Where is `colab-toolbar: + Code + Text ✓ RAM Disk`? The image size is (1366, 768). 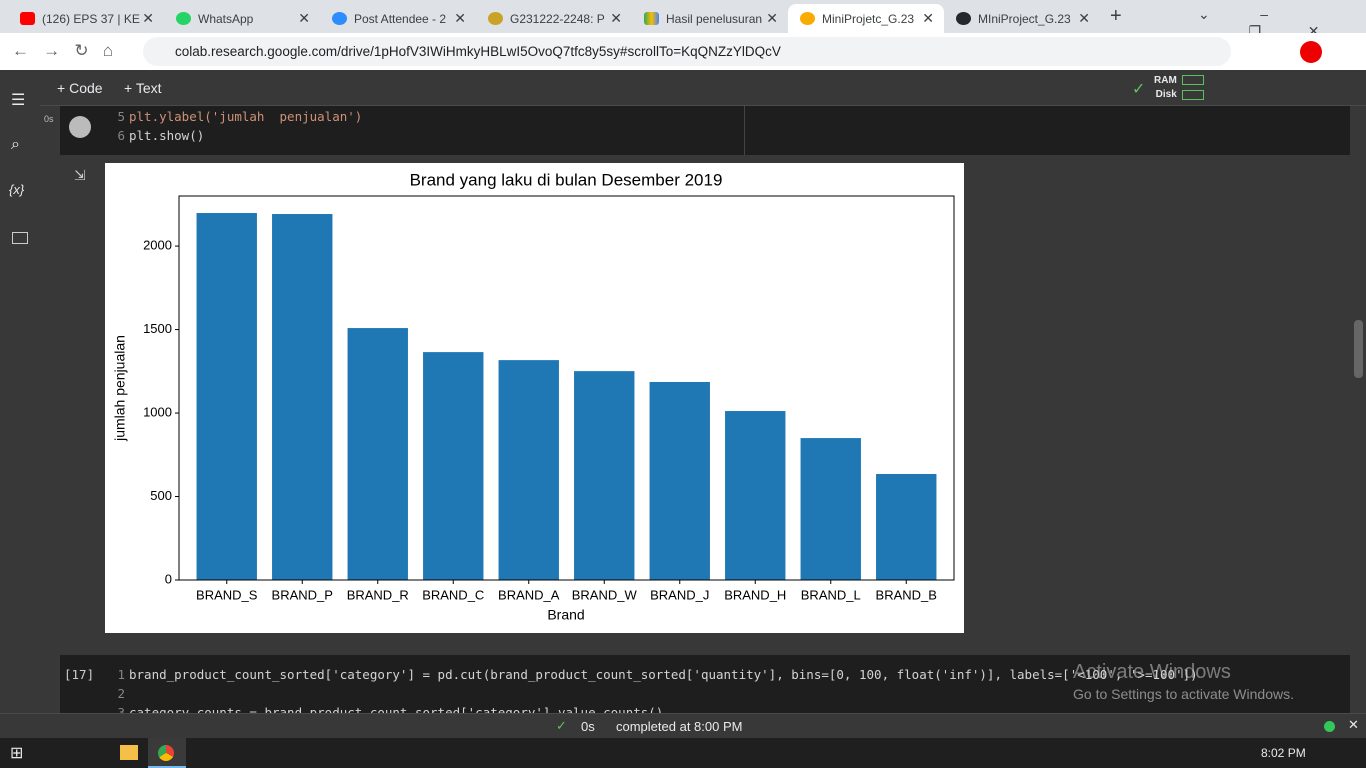
colab-toolbar: + Code + Text ✓ RAM Disk is located at coordinates (683, 88).